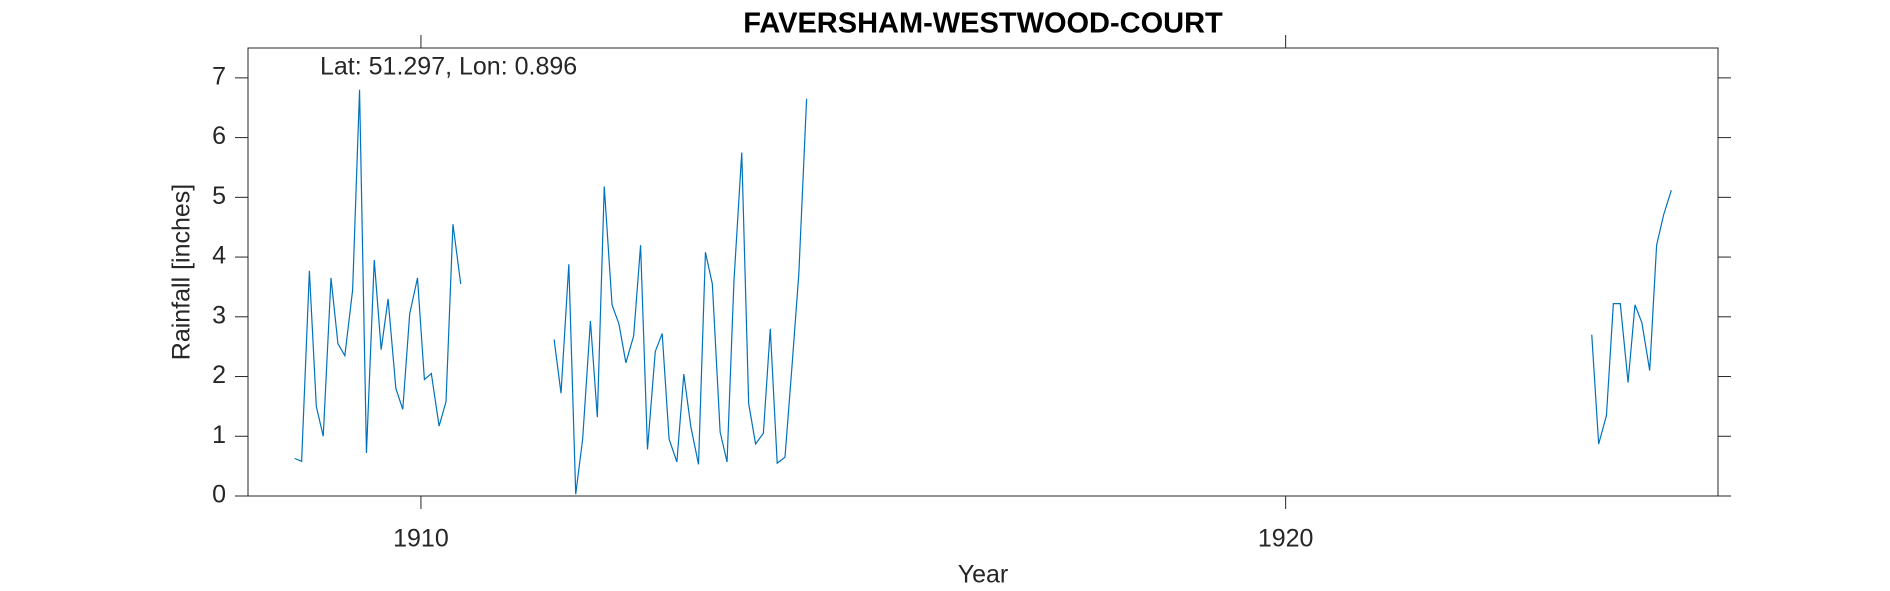 This screenshot has height=591, width=1890. I want to click on y-tick-label: 7, so click(219, 76).